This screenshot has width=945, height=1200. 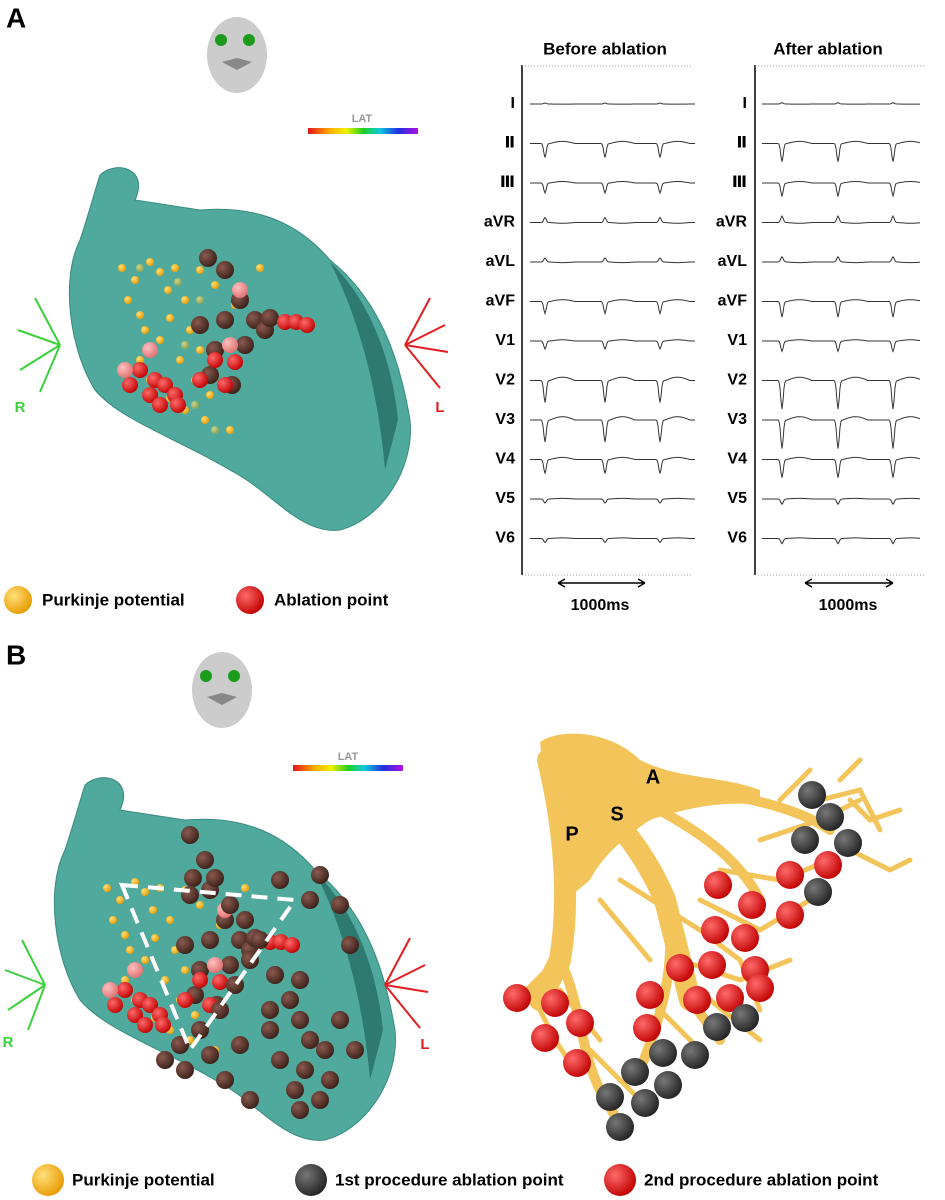 I want to click on lead-label: Ⅱ, so click(x=741, y=143).